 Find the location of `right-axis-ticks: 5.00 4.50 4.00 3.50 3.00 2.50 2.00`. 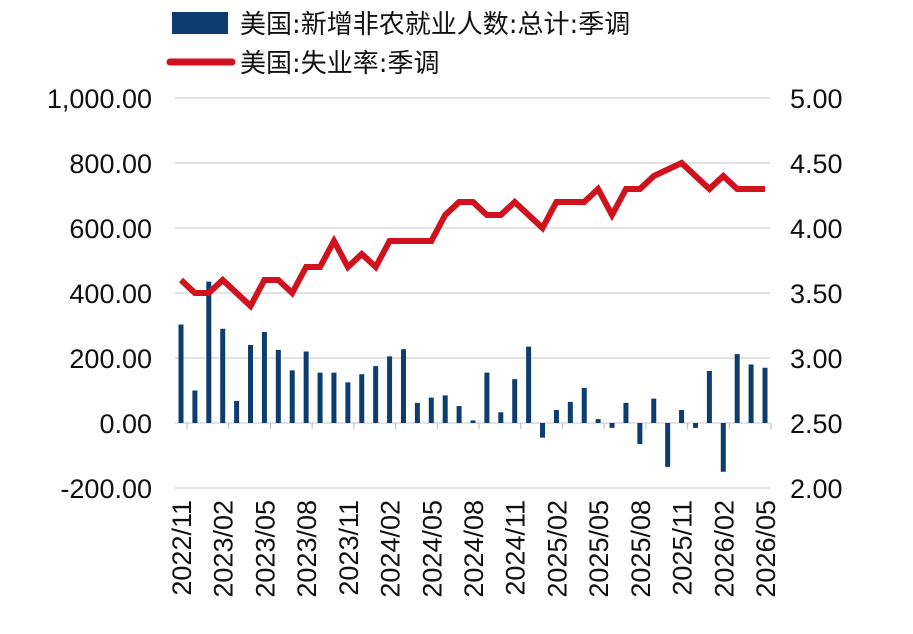

right-axis-ticks: 5.00 4.50 4.00 3.50 3.00 2.50 2.00 is located at coordinates (816, 294).